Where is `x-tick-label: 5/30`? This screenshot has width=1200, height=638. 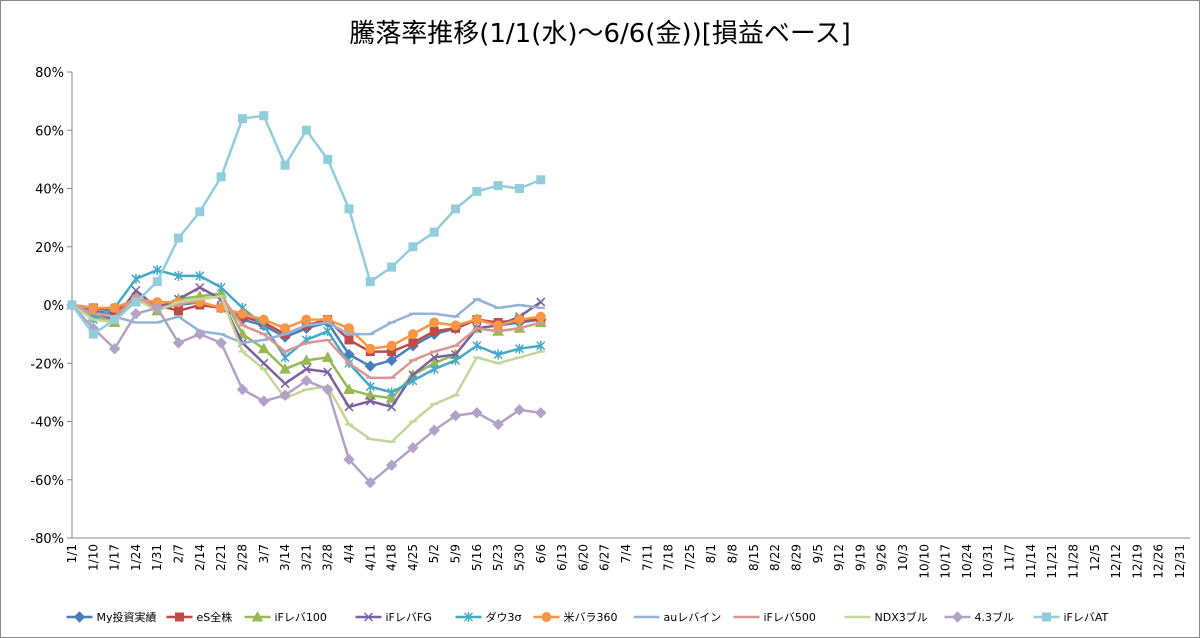
x-tick-label: 5/30 is located at coordinates (519, 557).